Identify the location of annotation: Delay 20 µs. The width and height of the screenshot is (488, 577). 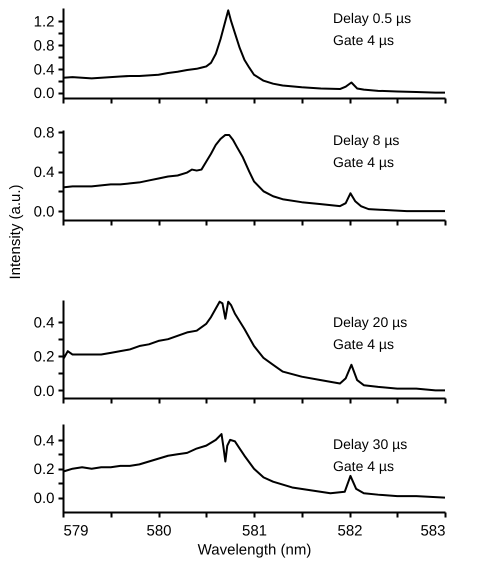
(370, 322).